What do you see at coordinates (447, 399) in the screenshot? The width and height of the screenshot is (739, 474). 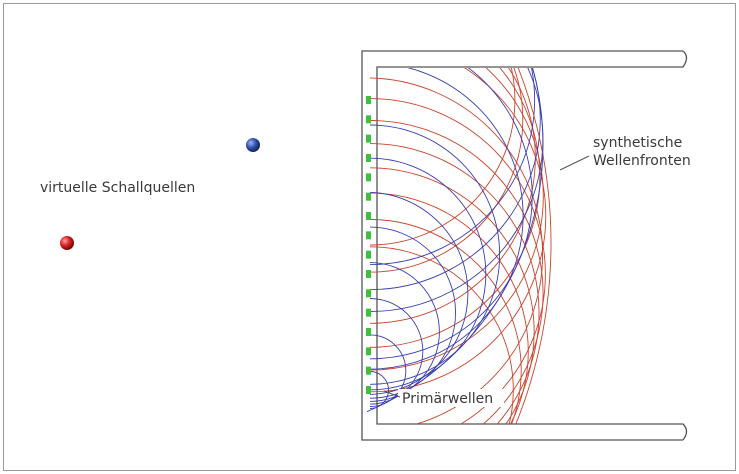 I see `primary-waves-label: Primärwellen` at bounding box center [447, 399].